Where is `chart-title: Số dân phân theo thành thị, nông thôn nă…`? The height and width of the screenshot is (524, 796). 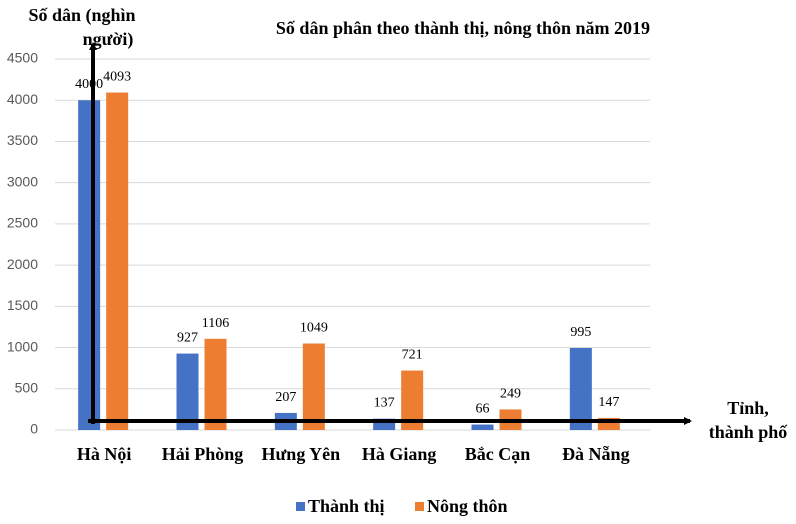
chart-title: Số dân phân theo thành thị, nông thôn nă… is located at coordinates (463, 28).